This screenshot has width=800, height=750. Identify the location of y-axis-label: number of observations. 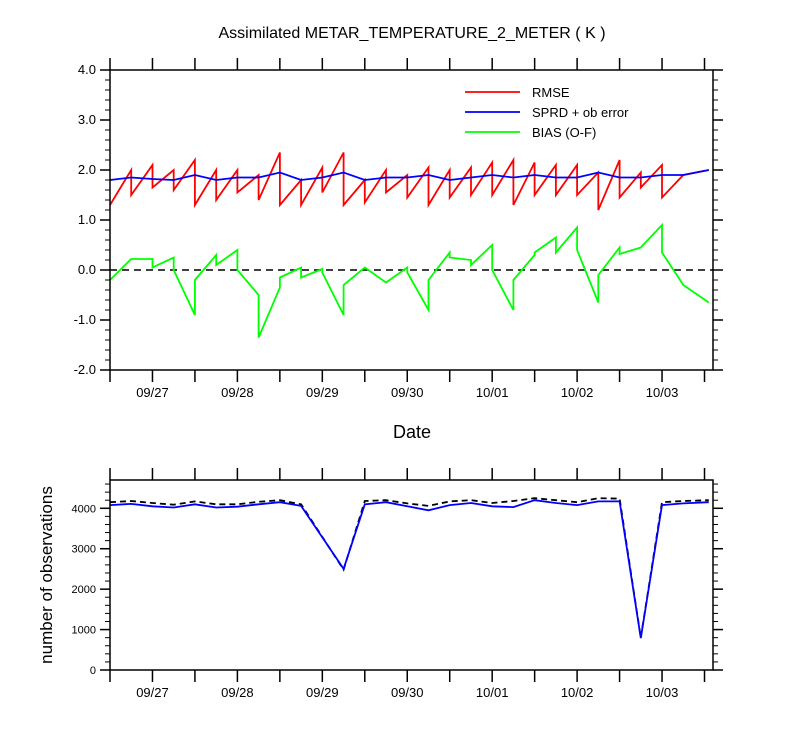
(46, 575).